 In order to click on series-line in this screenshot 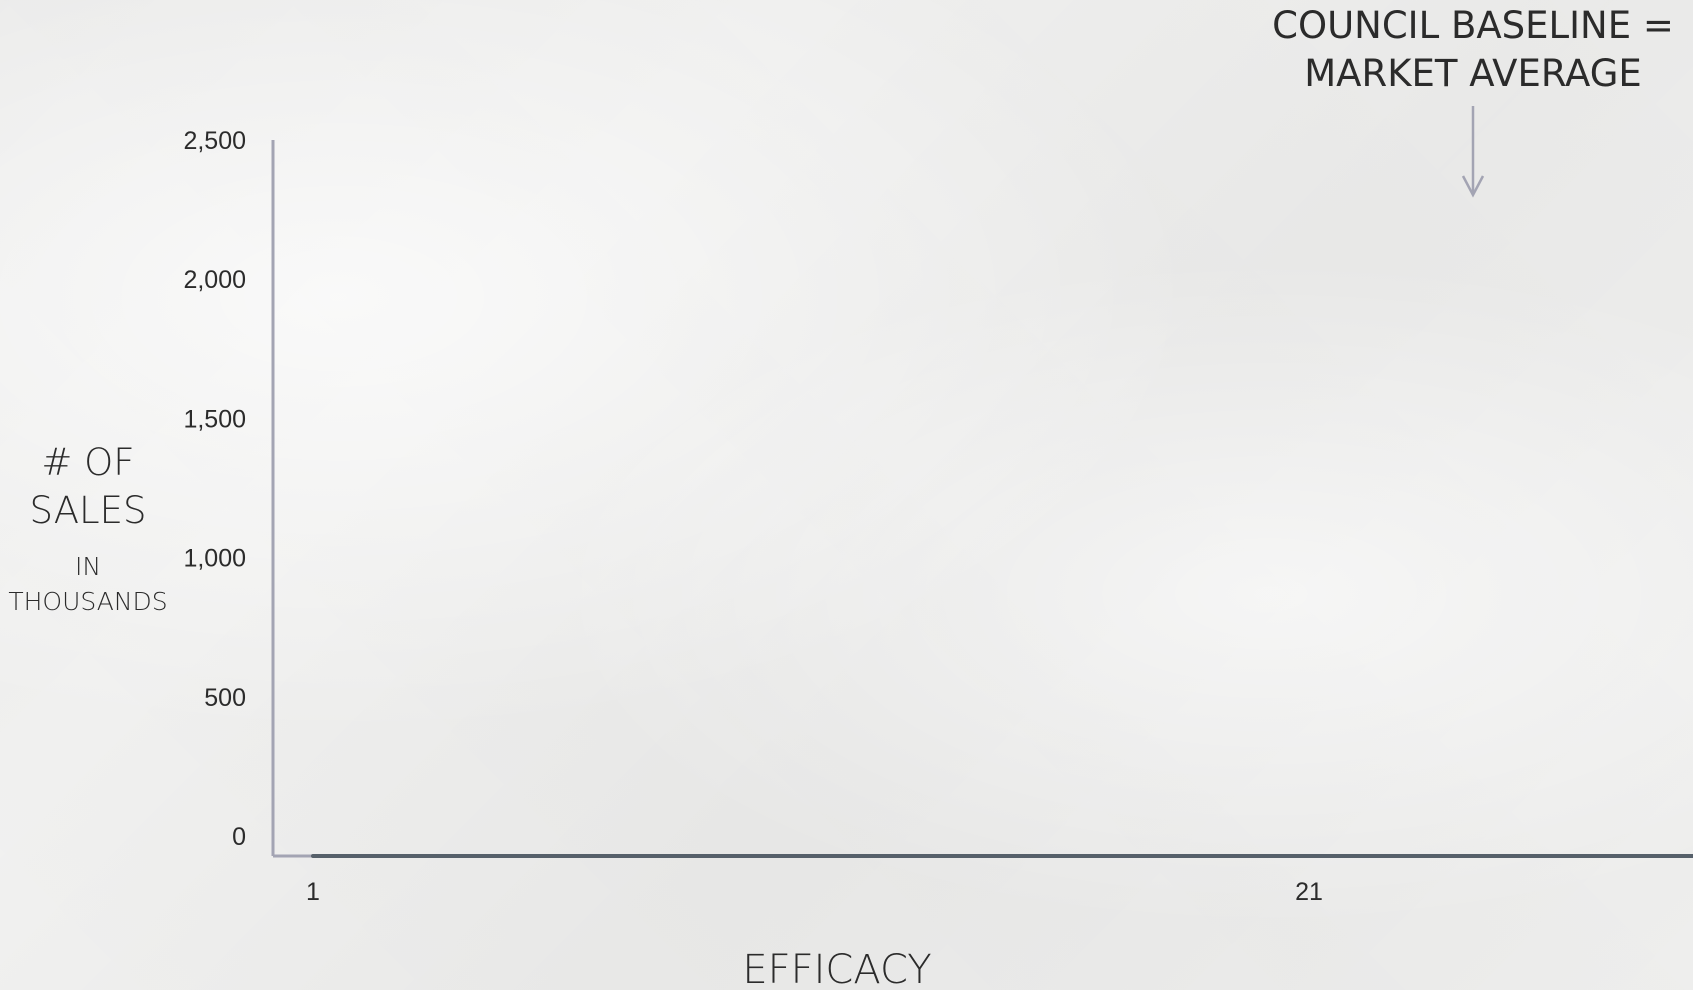, I will do `click(1002, 856)`.